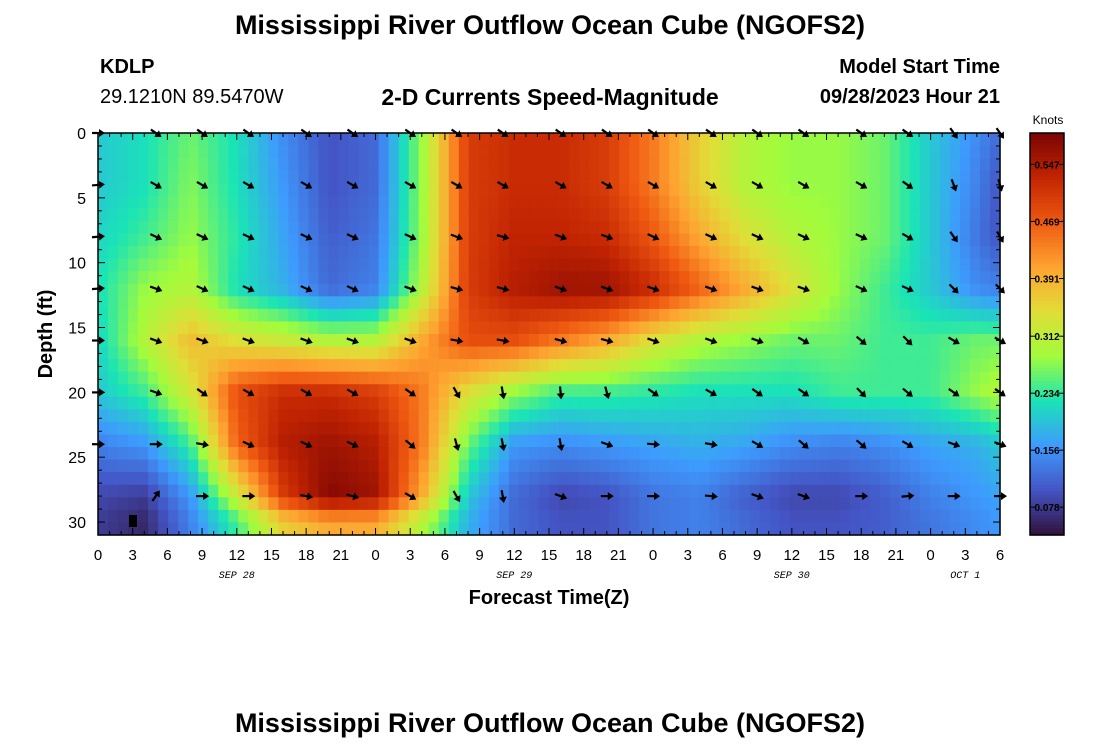 This screenshot has width=1100, height=750. I want to click on x-tick-labels: 0 3 6 9 12 15 18 21 0 3 6 9 12 15 18 21 0 3 6 9 12 15 18 21 0 3 6, so click(549, 555).